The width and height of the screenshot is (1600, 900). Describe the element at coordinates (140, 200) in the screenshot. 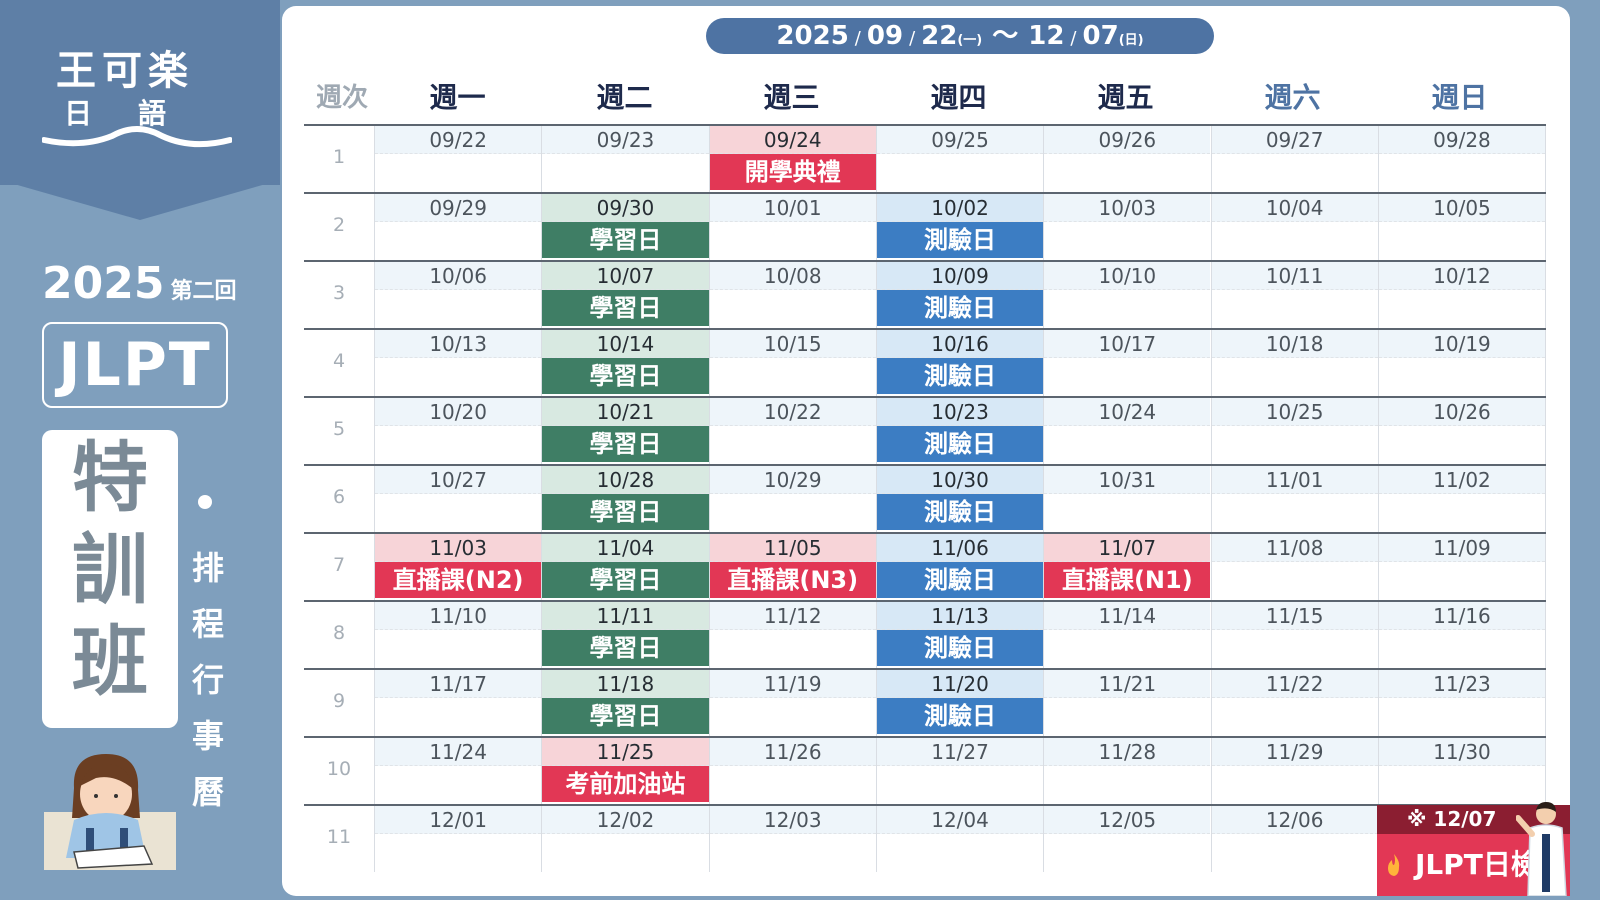

I see `logo-banner-tip` at that location.